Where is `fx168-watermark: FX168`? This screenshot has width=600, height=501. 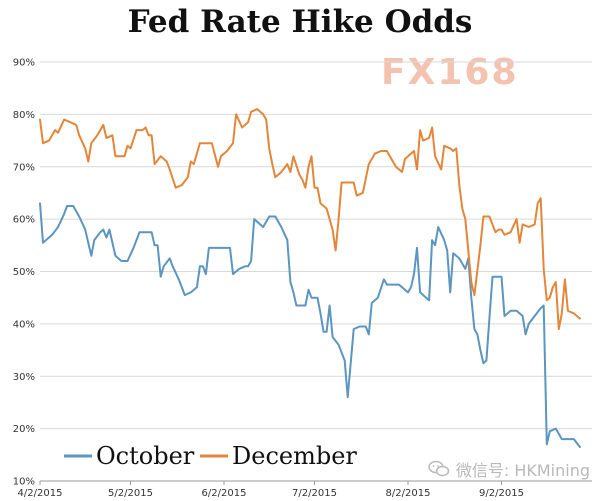
fx168-watermark: FX168 is located at coordinates (450, 72).